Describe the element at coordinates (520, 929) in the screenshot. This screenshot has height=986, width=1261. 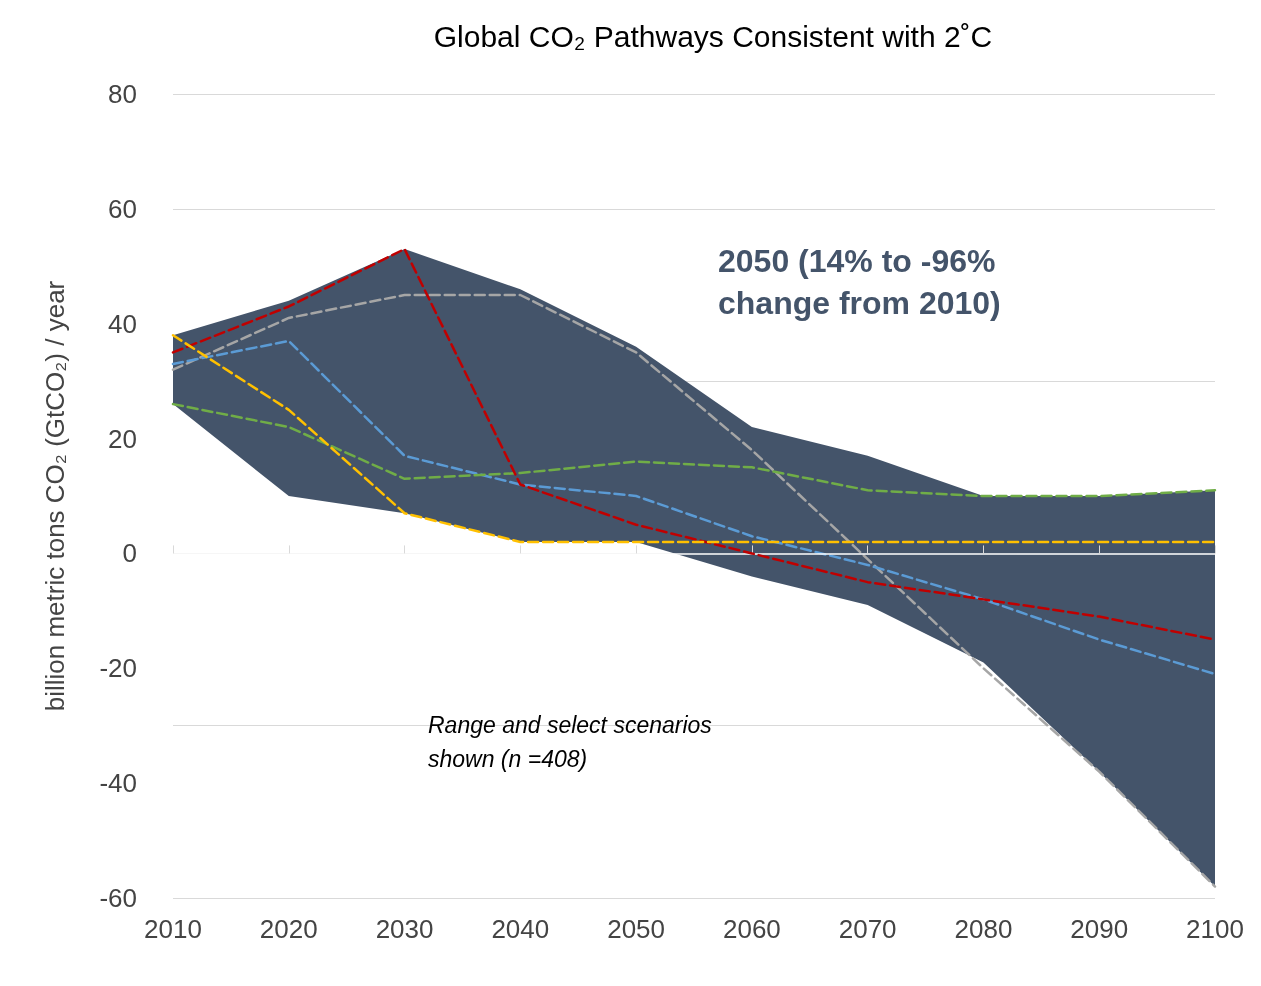
I see `x-tick-label: 2040` at that location.